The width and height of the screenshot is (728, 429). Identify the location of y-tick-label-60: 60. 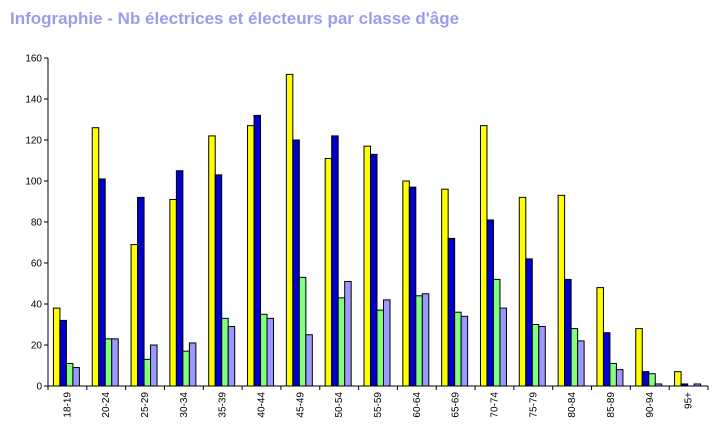
(37, 264).